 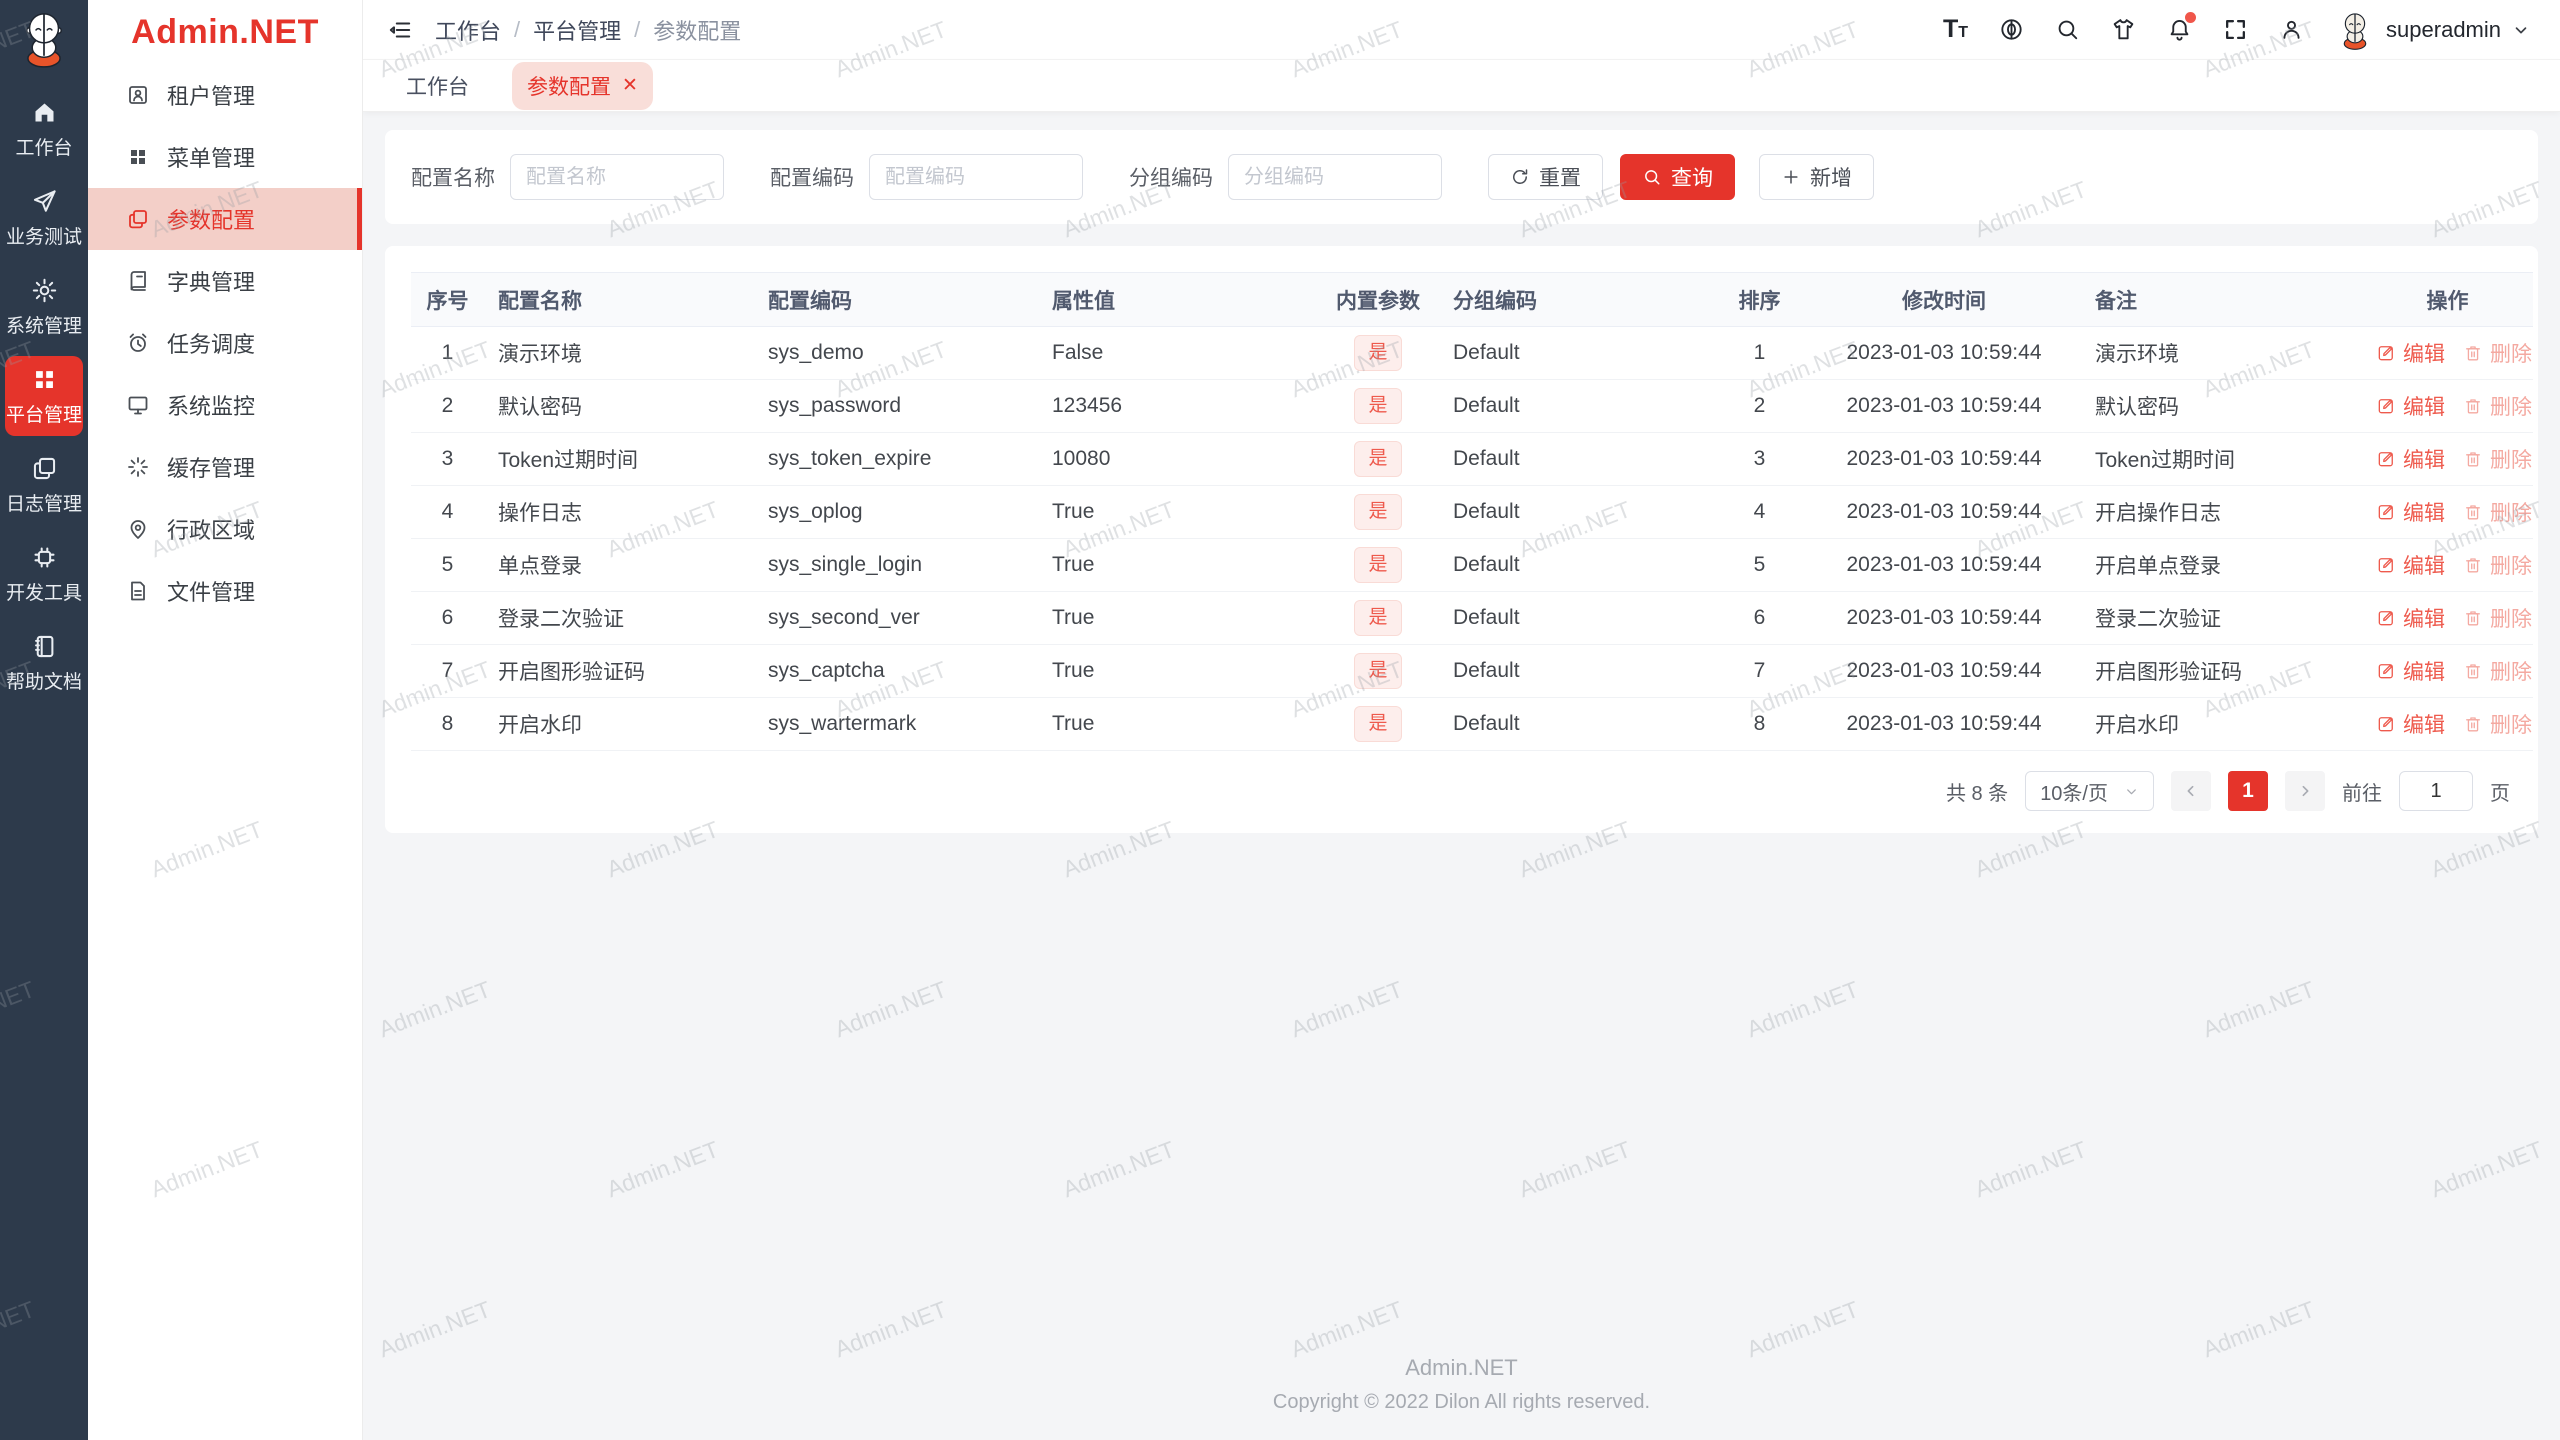 What do you see at coordinates (44, 396) in the screenshot?
I see `rail-item-platform-mgmt: 平台管理` at bounding box center [44, 396].